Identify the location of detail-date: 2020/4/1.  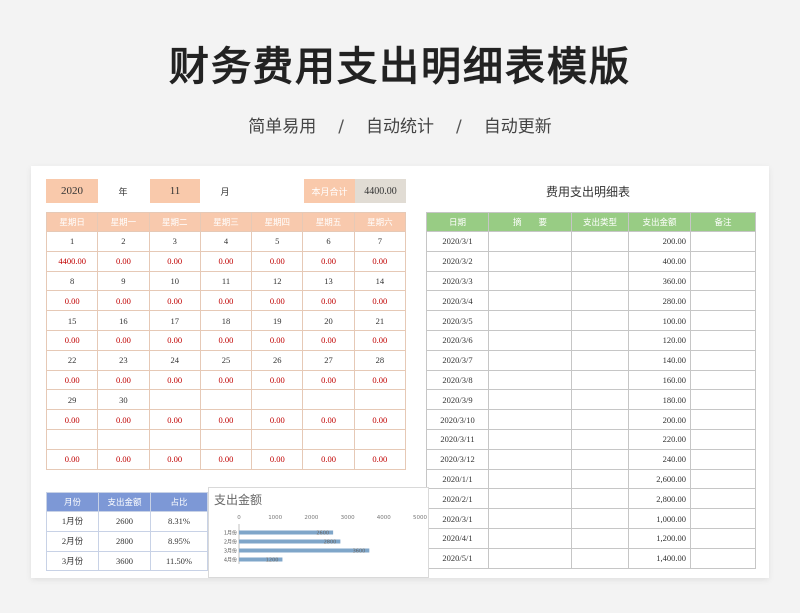
(457, 538).